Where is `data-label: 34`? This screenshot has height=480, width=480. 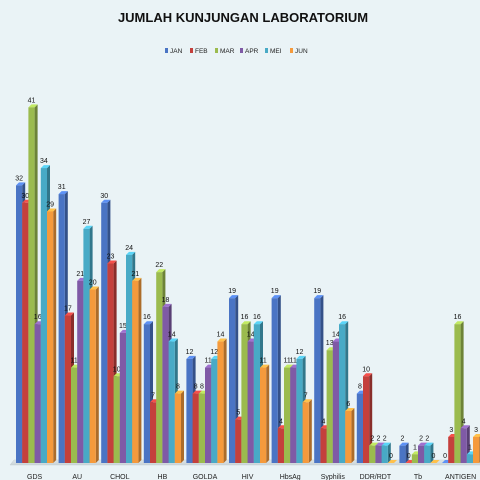
data-label: 34 is located at coordinates (44, 161).